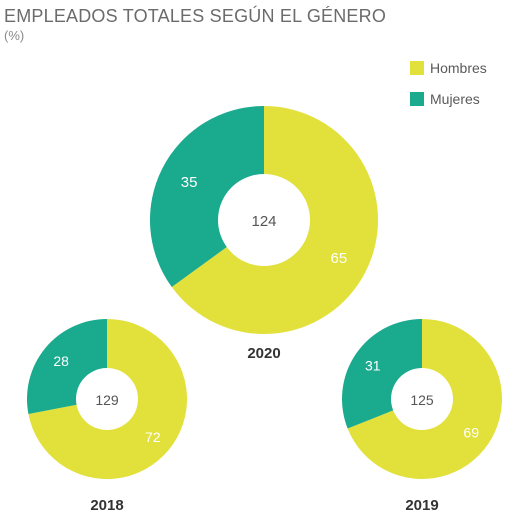 Image resolution: width=526 pixels, height=514 pixels. What do you see at coordinates (458, 68) in the screenshot?
I see `legend-label-hombres: Hombres` at bounding box center [458, 68].